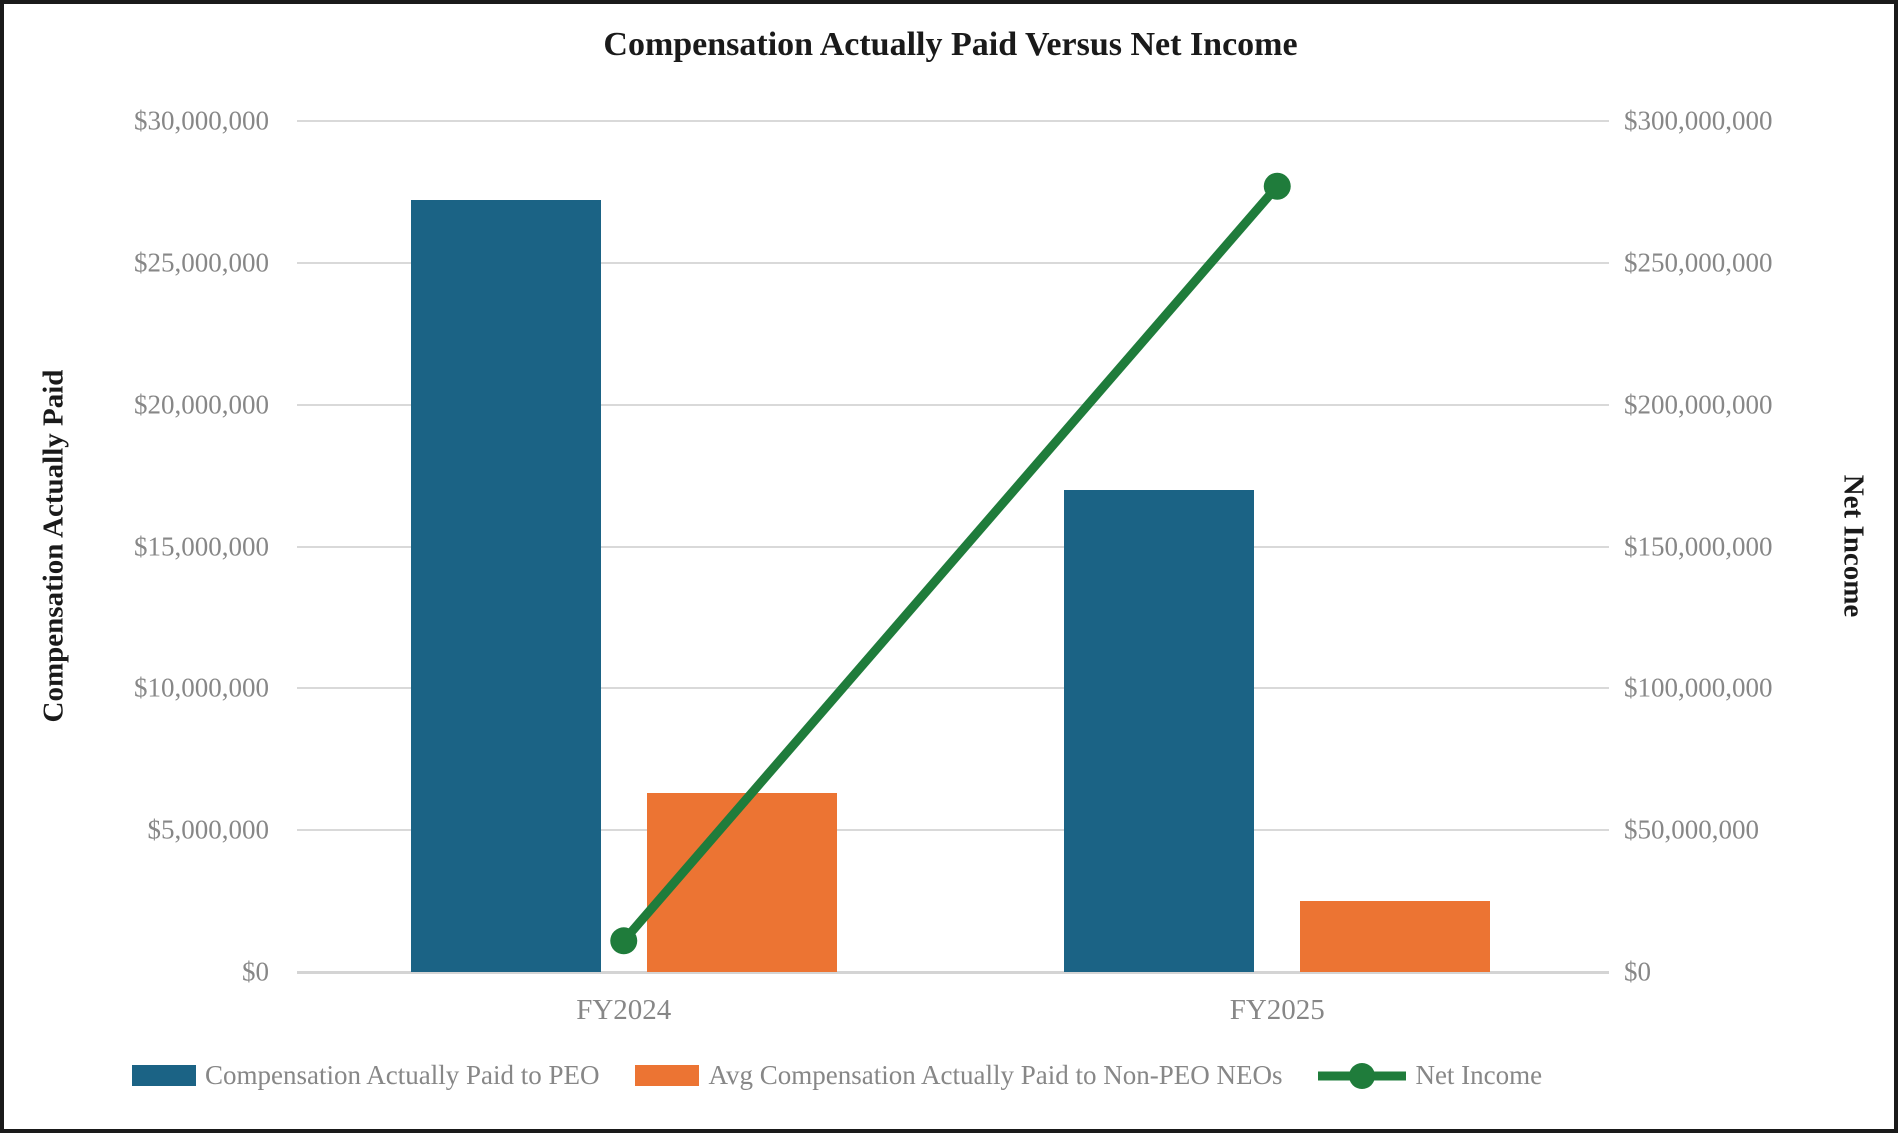 The width and height of the screenshot is (1898, 1133). What do you see at coordinates (201, 687) in the screenshot?
I see `y-tick-label-left: $10,000,000` at bounding box center [201, 687].